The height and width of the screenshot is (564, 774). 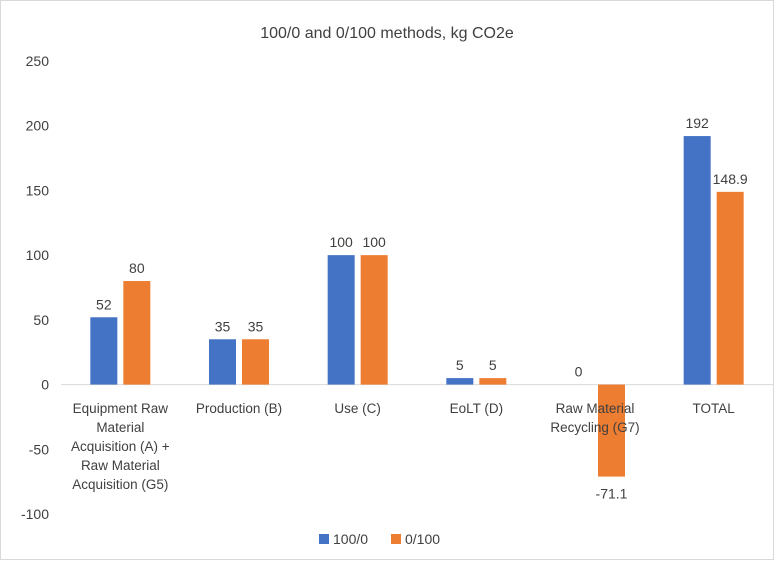 I want to click on x-tick-label-line: Material, so click(x=120, y=427).